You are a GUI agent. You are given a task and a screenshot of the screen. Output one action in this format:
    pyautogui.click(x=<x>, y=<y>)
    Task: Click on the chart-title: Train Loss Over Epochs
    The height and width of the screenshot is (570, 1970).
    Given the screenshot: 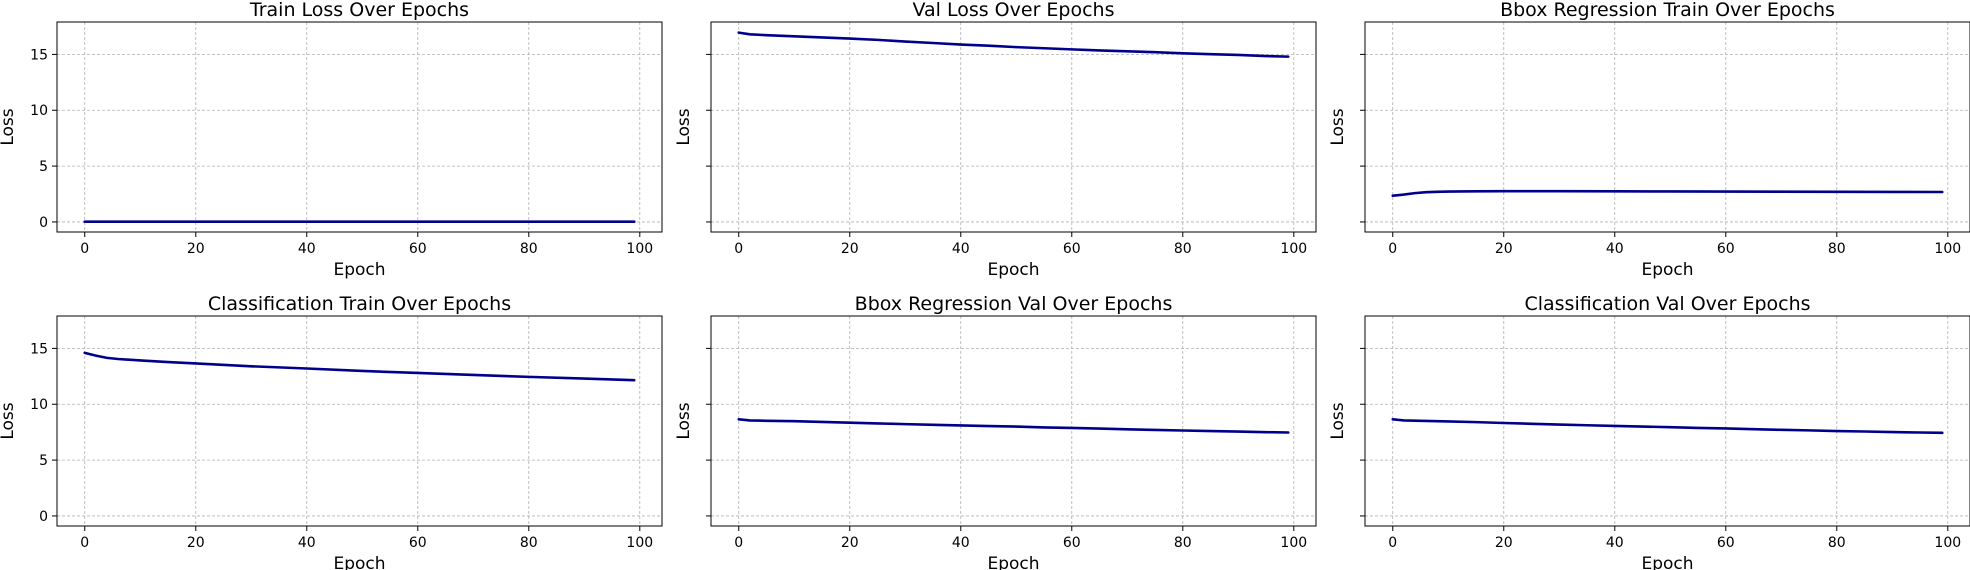 What is the action you would take?
    pyautogui.click(x=359, y=10)
    